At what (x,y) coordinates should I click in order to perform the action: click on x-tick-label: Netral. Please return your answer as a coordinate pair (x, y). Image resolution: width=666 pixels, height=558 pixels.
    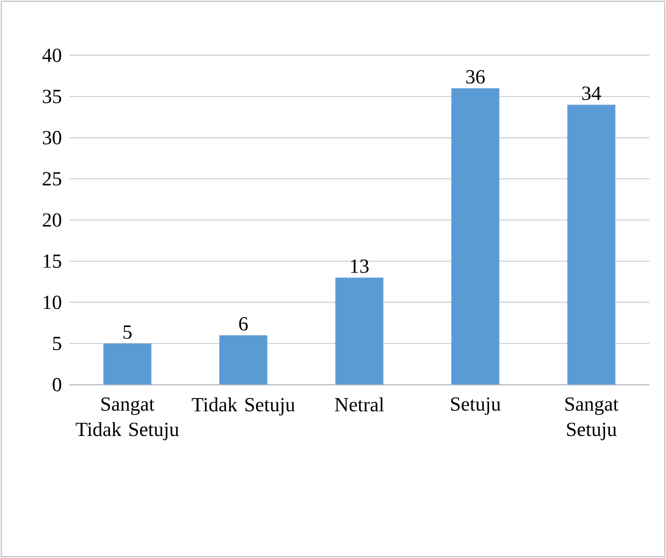
    Looking at the image, I should click on (359, 404).